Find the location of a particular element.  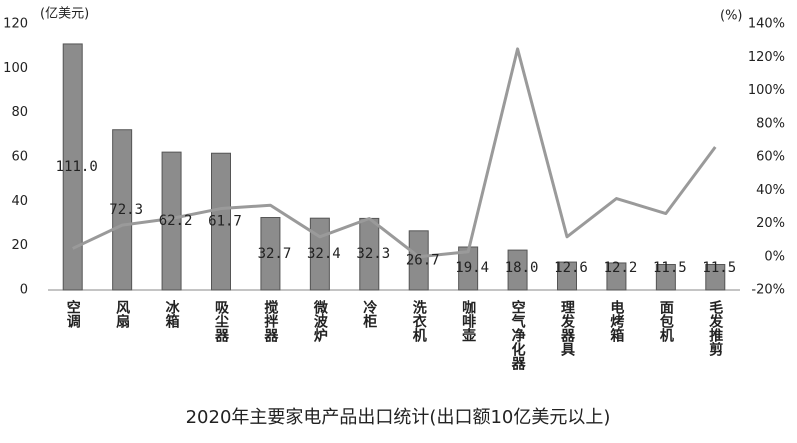

value-label: 26.7 is located at coordinates (423, 260).